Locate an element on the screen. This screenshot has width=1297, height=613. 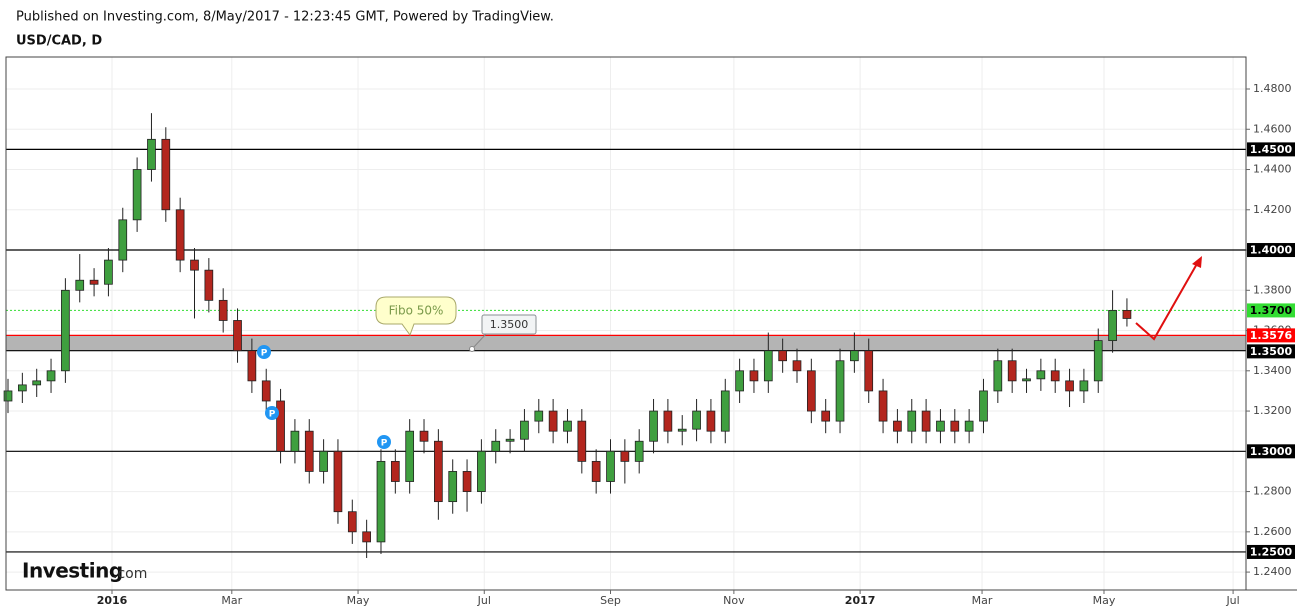
level-label: 1.3500 is located at coordinates (1271, 351).